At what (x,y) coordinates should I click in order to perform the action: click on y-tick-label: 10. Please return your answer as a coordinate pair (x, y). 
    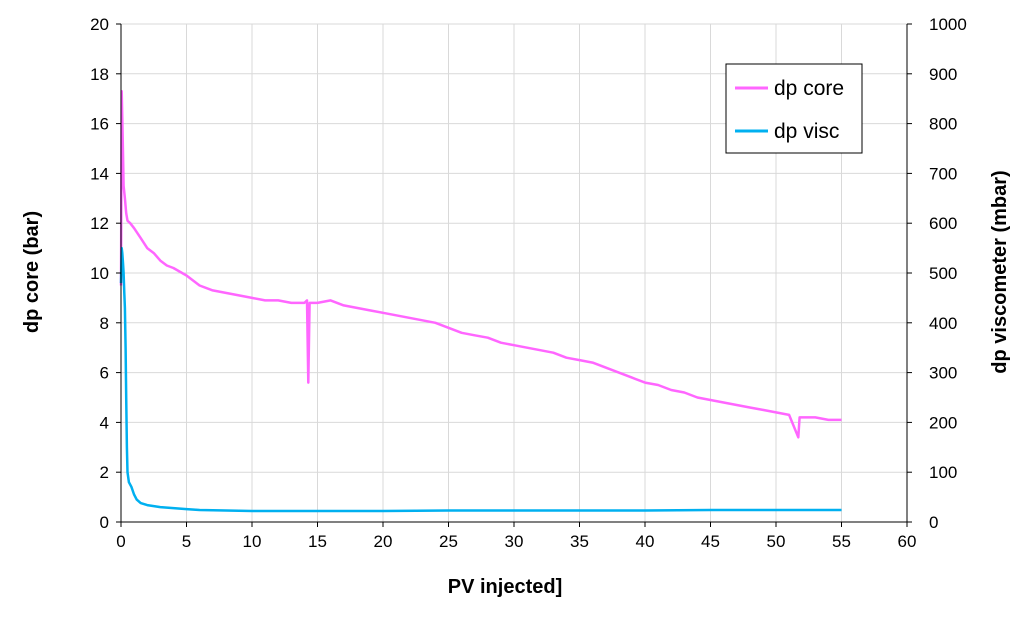
    Looking at the image, I should click on (99, 273).